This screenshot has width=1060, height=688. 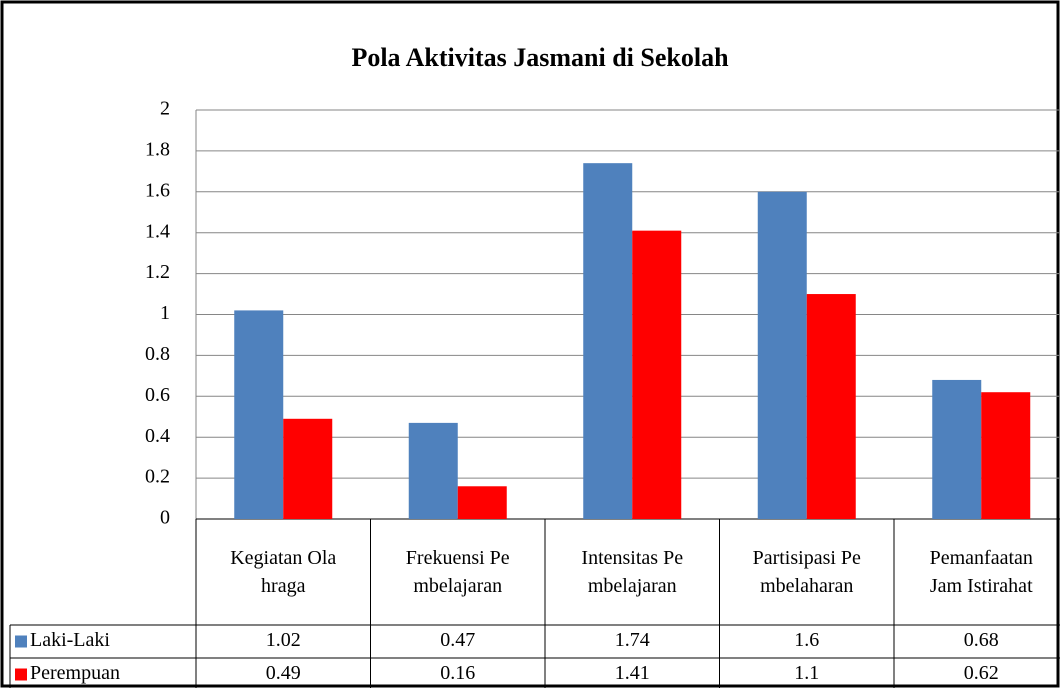 I want to click on x-tick-label: Kegiatan Olahraga, so click(x=283, y=572).